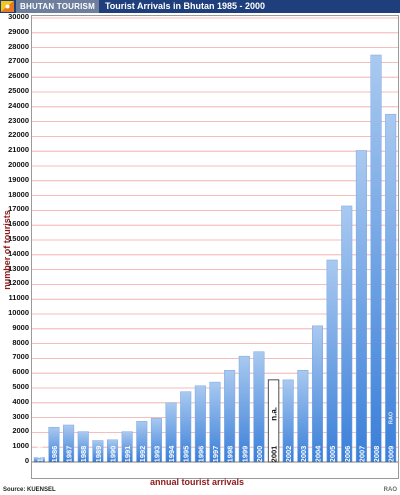  What do you see at coordinates (18, 179) in the screenshot?
I see `y-tick-label: 19000` at bounding box center [18, 179].